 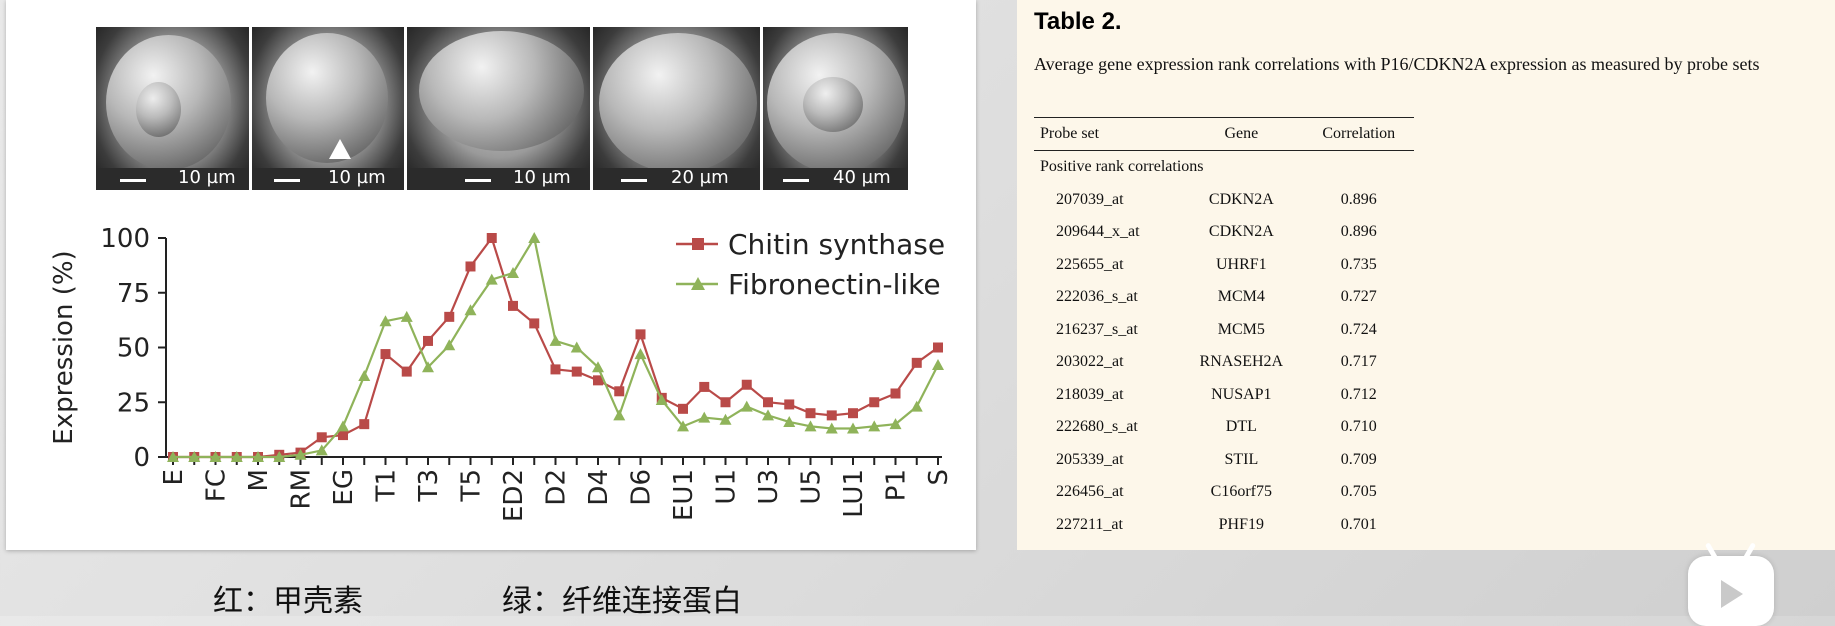 I want to click on x-tick-label: EG, so click(x=344, y=487).